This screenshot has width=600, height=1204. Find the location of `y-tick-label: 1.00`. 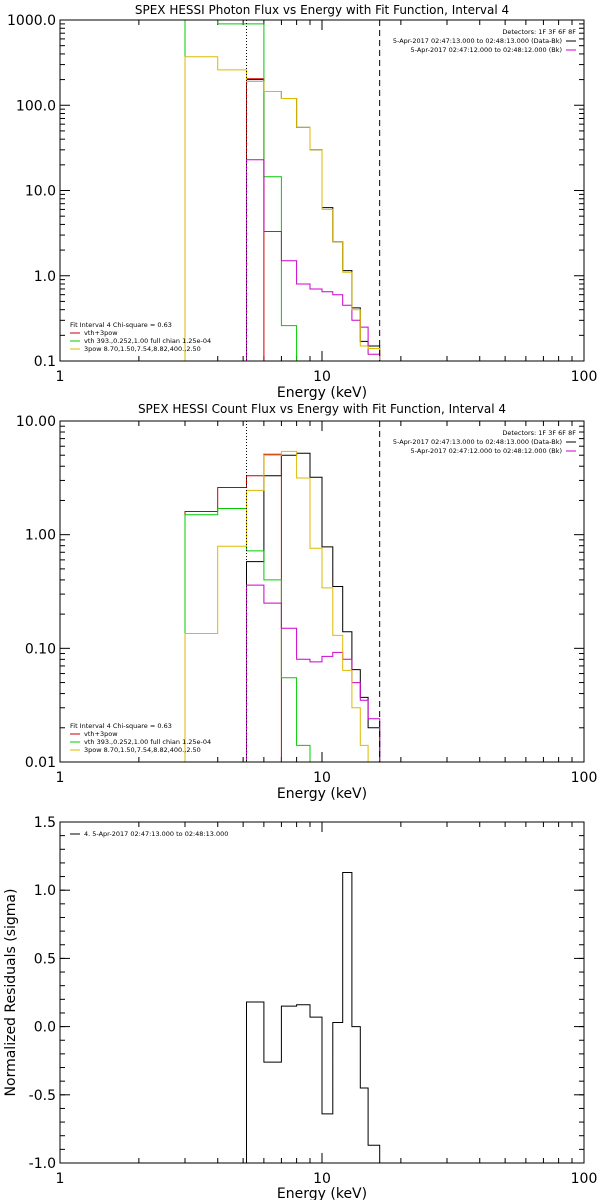

y-tick-label: 1.00 is located at coordinates (40, 536).